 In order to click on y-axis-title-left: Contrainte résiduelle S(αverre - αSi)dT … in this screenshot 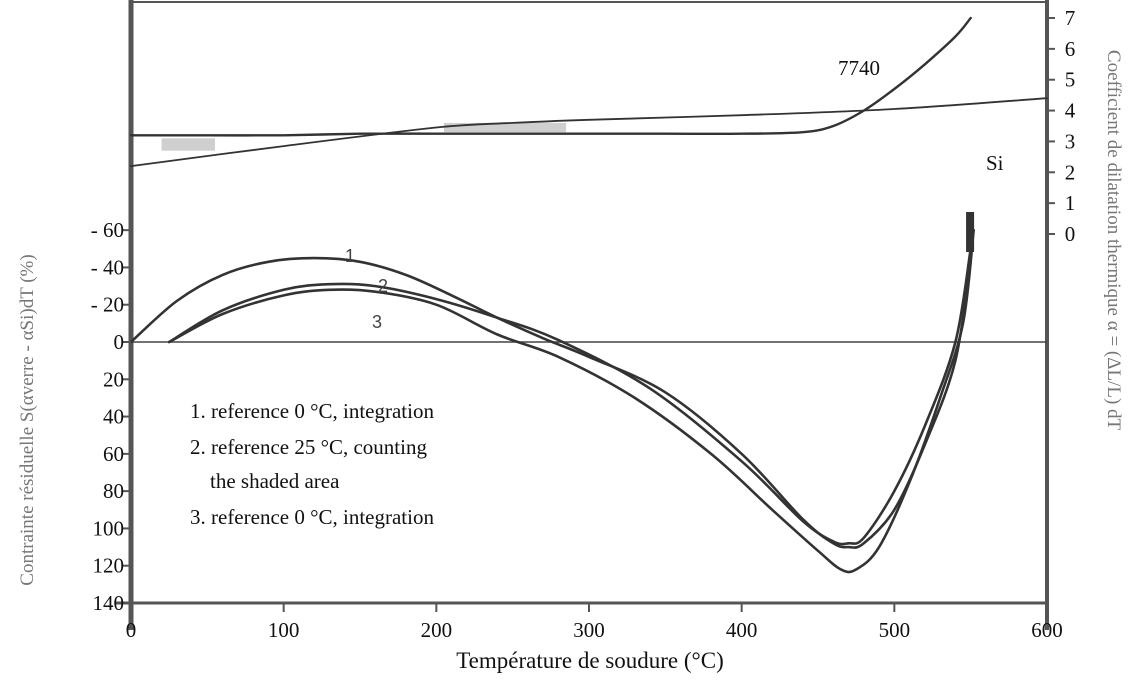, I will do `click(27, 419)`.